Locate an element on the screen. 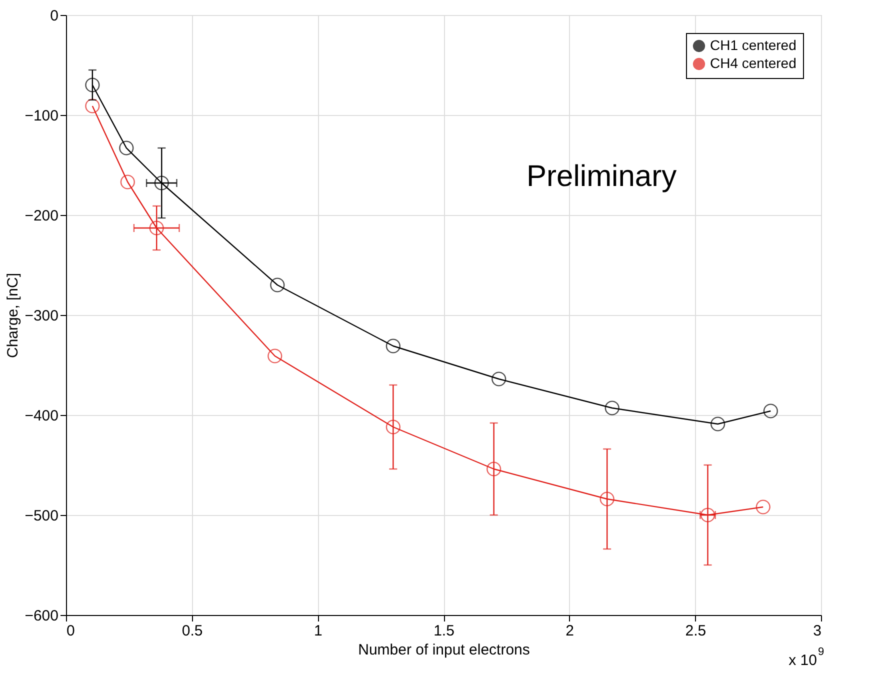 This screenshot has height=697, width=885. legend-label: CH1 centered is located at coordinates (753, 45).